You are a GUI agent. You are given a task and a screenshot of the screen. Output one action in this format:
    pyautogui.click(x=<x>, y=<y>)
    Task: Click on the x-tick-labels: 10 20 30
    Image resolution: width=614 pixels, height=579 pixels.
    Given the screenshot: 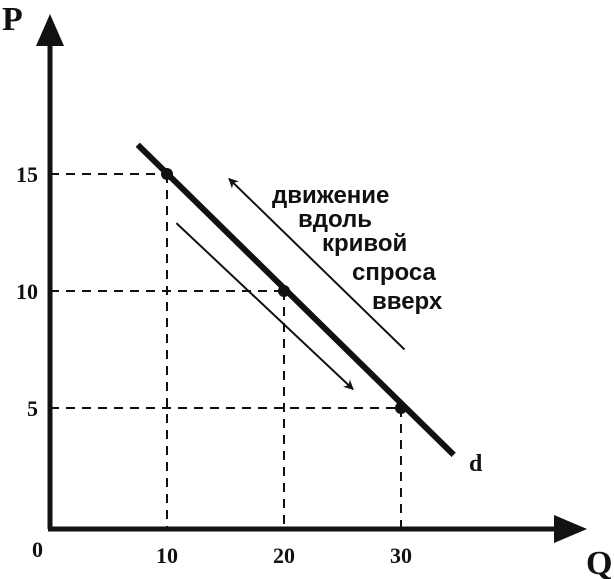 What is the action you would take?
    pyautogui.click(x=284, y=555)
    